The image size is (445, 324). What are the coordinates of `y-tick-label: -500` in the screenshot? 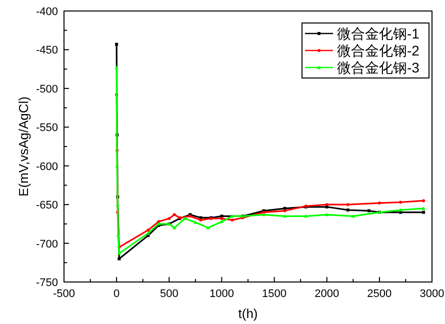 It's located at (47, 89).